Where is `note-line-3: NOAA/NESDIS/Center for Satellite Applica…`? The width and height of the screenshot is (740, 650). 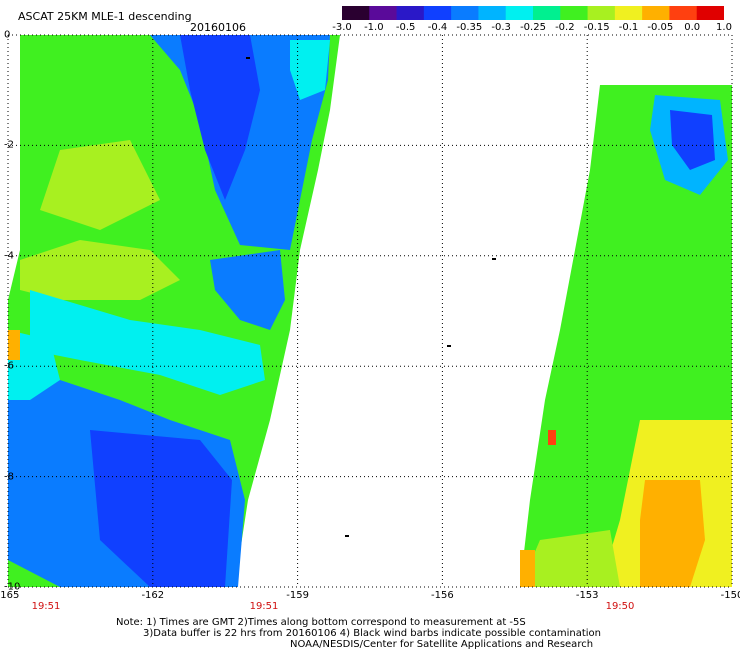 note-line-3: NOAA/NESDIS/Center for Satellite Applica… is located at coordinates (442, 644).